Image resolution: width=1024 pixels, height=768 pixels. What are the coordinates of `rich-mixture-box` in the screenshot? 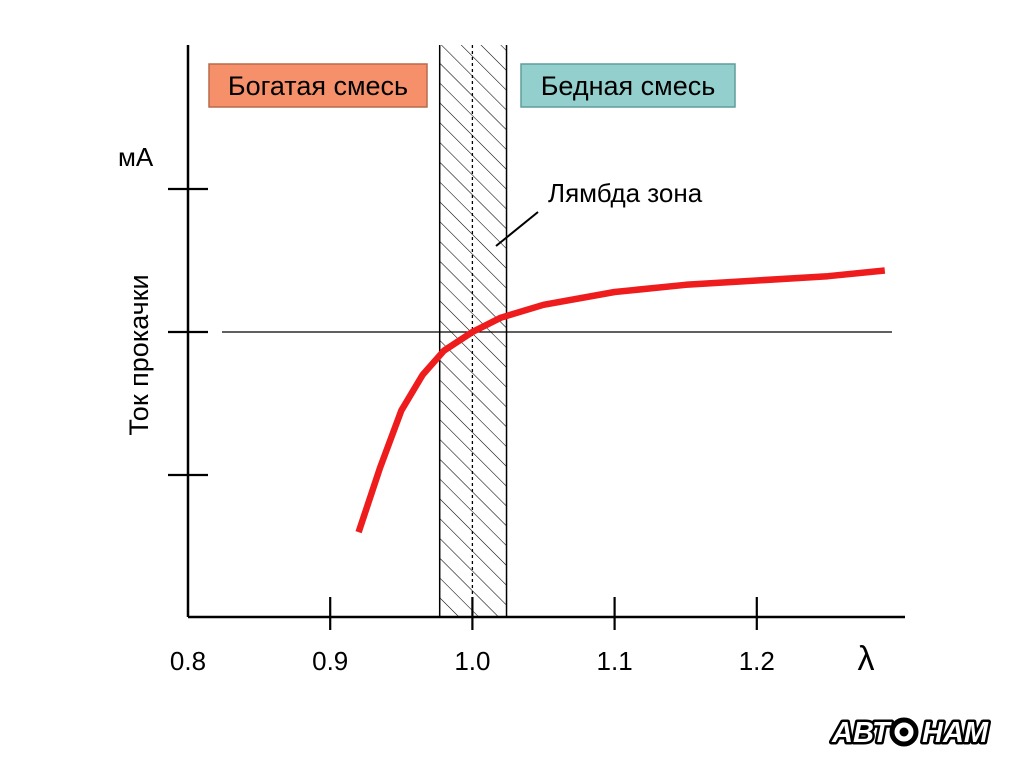 It's located at (318, 85).